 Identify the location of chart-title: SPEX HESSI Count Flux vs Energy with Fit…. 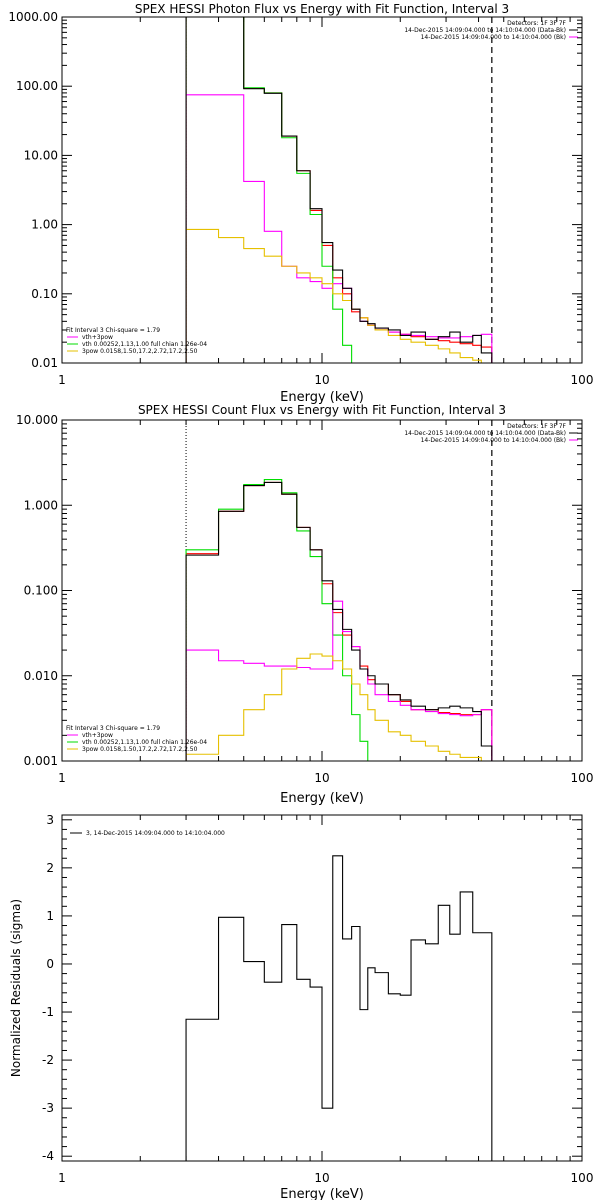
(322, 410).